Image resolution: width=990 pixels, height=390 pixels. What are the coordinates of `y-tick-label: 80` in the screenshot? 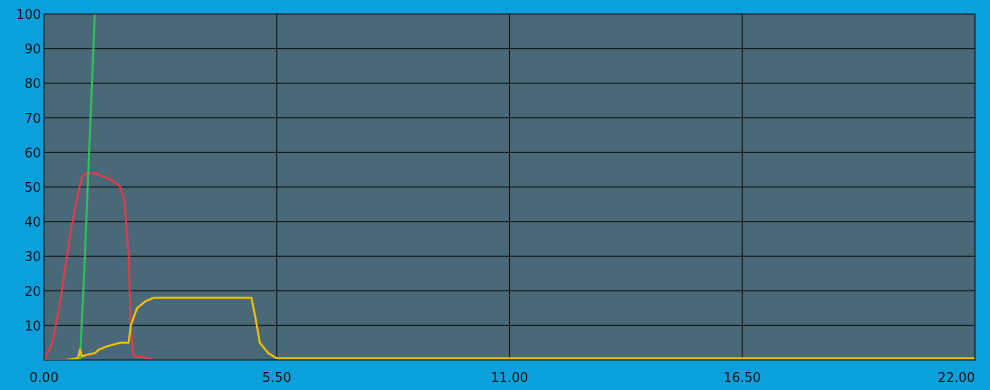 It's located at (32, 84).